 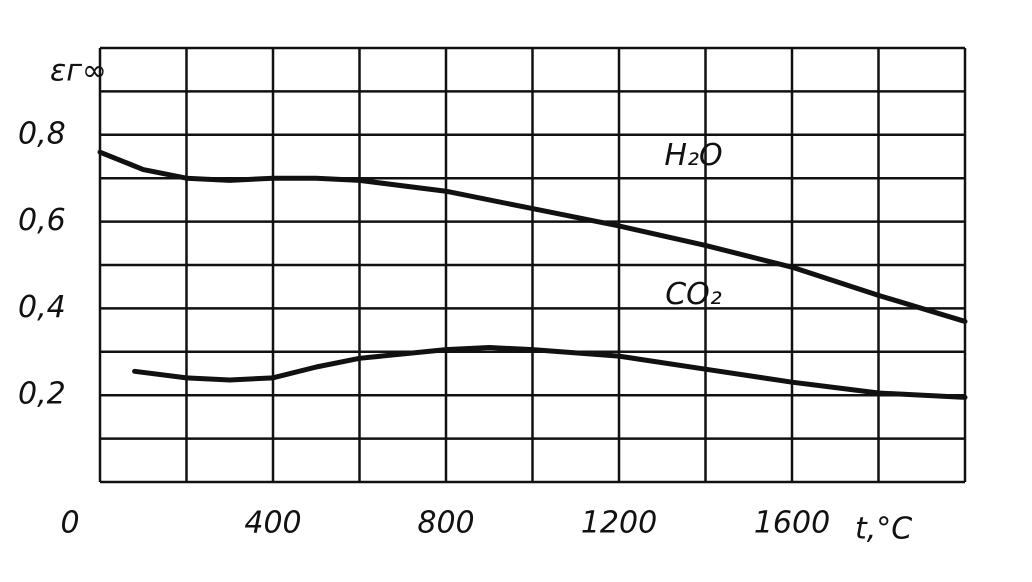 I want to click on x-axis-label: t,°C, so click(x=883, y=529).